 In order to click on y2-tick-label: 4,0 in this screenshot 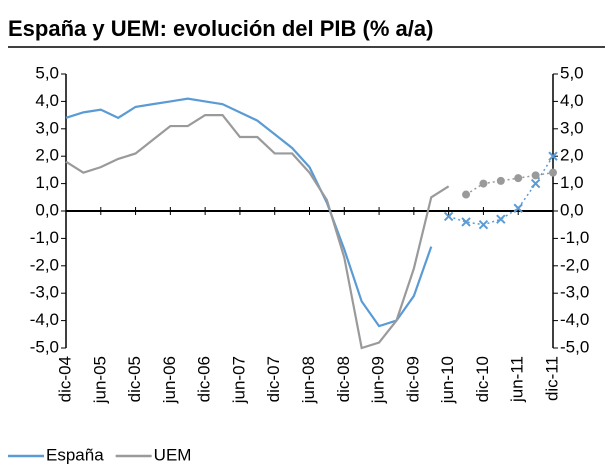, I will do `click(572, 100)`.